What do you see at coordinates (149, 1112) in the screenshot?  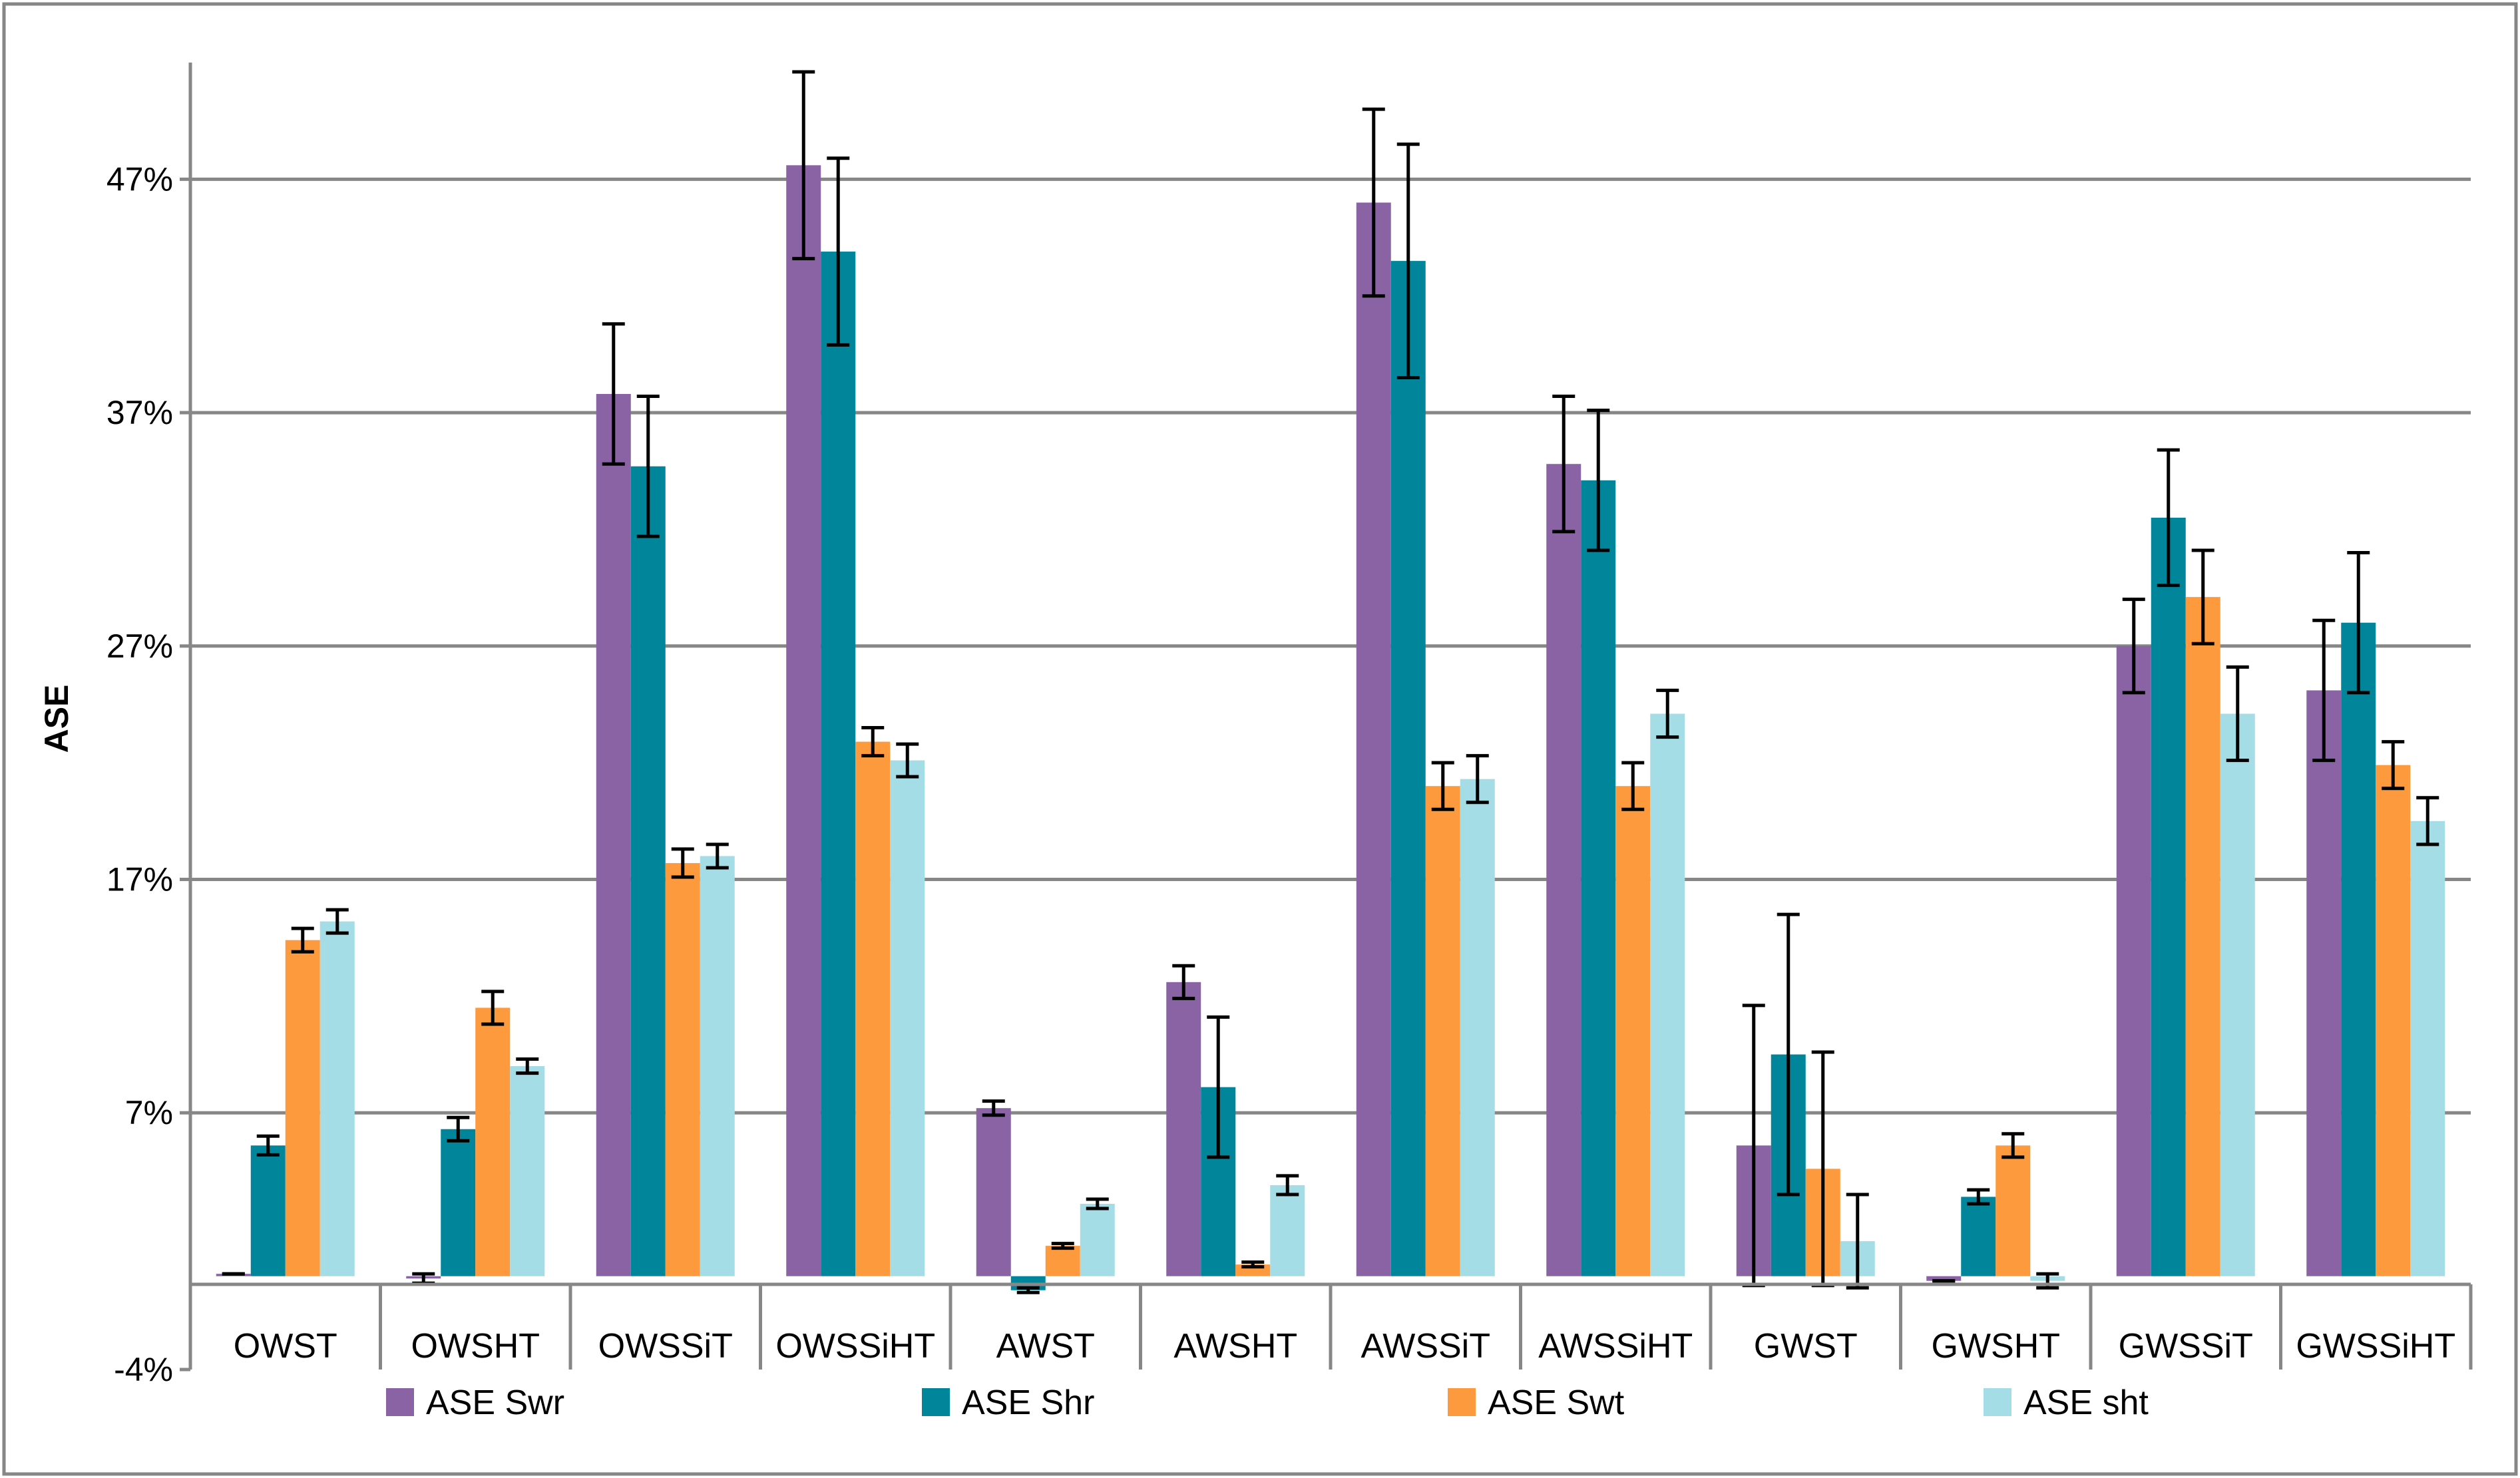 I see `y-tick-label: 7%` at bounding box center [149, 1112].